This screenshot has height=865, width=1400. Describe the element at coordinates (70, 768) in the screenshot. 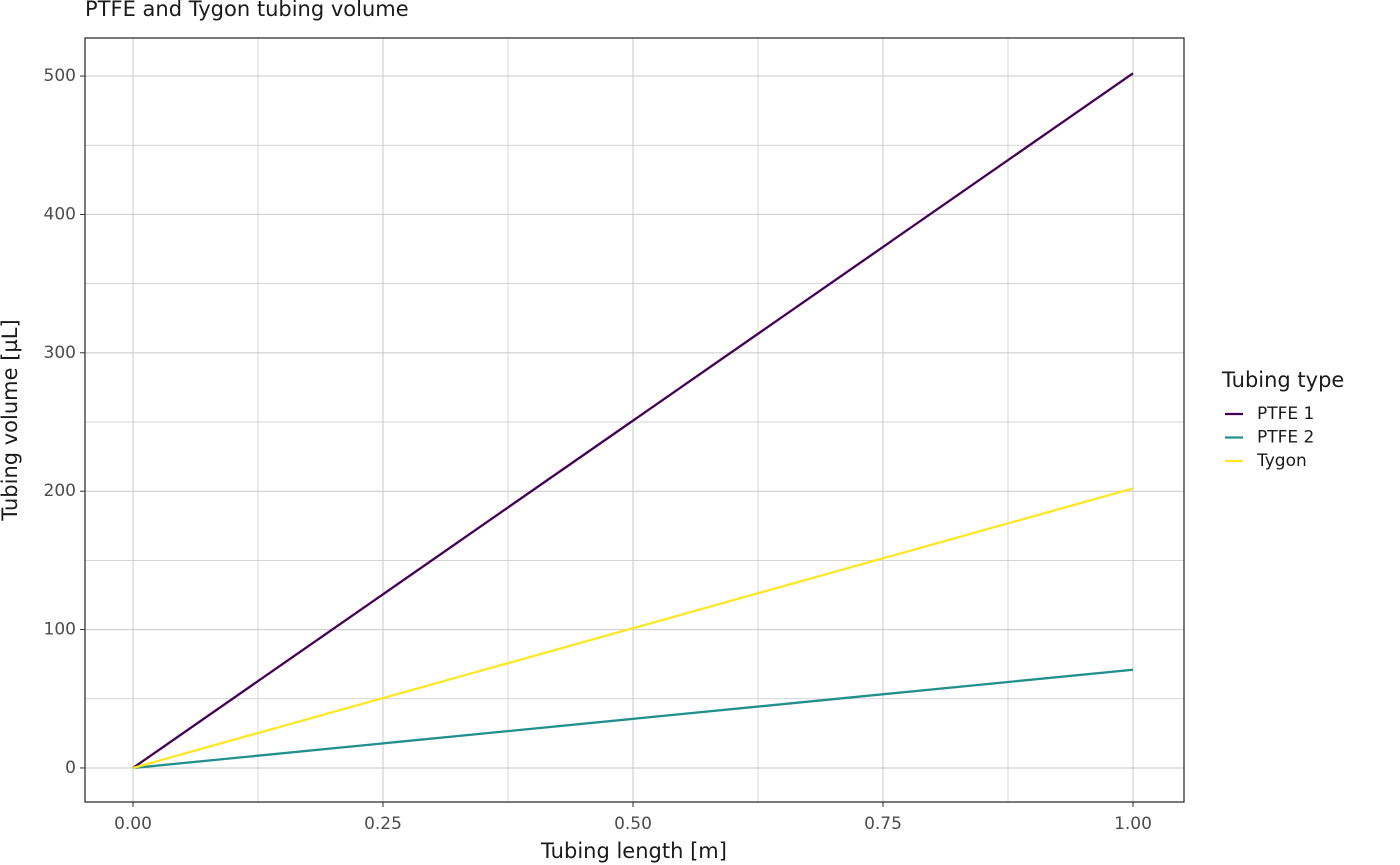

I see `y-tick-label: 0` at that location.